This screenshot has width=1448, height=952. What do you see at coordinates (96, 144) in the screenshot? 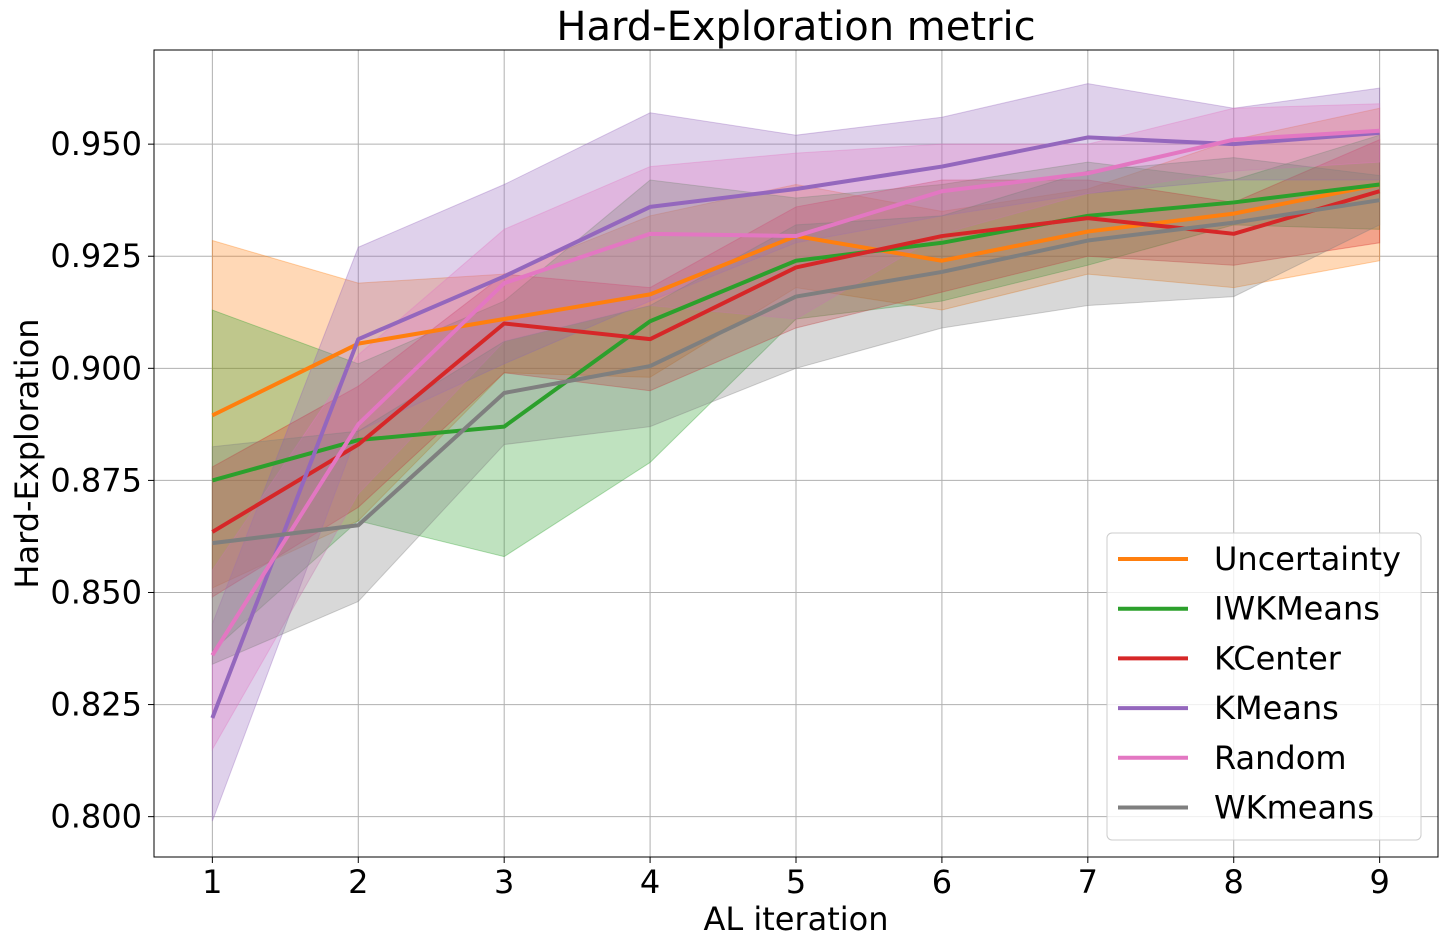
I see `y-tick-label: 0.950` at bounding box center [96, 144].